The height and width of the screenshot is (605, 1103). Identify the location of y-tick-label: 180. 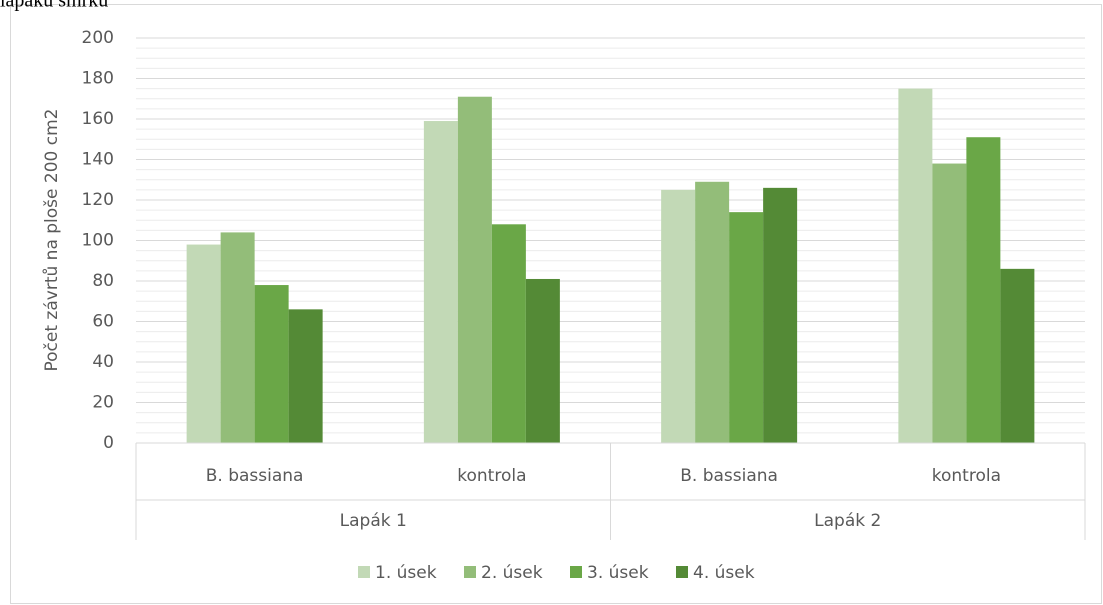
(98, 79).